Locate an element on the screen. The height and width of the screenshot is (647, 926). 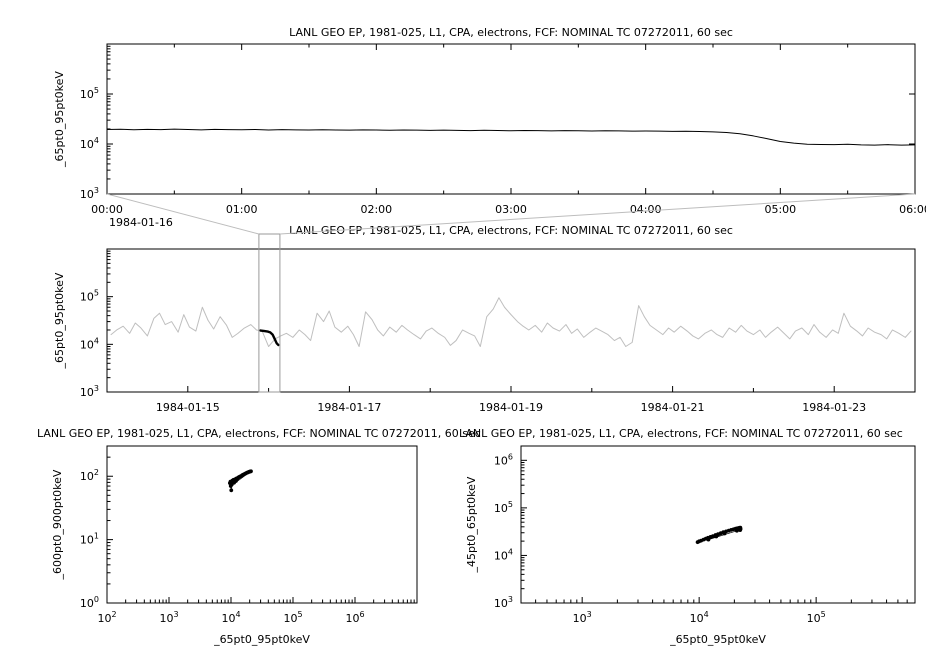
y-tick-label: 10² is located at coordinates (89, 475).